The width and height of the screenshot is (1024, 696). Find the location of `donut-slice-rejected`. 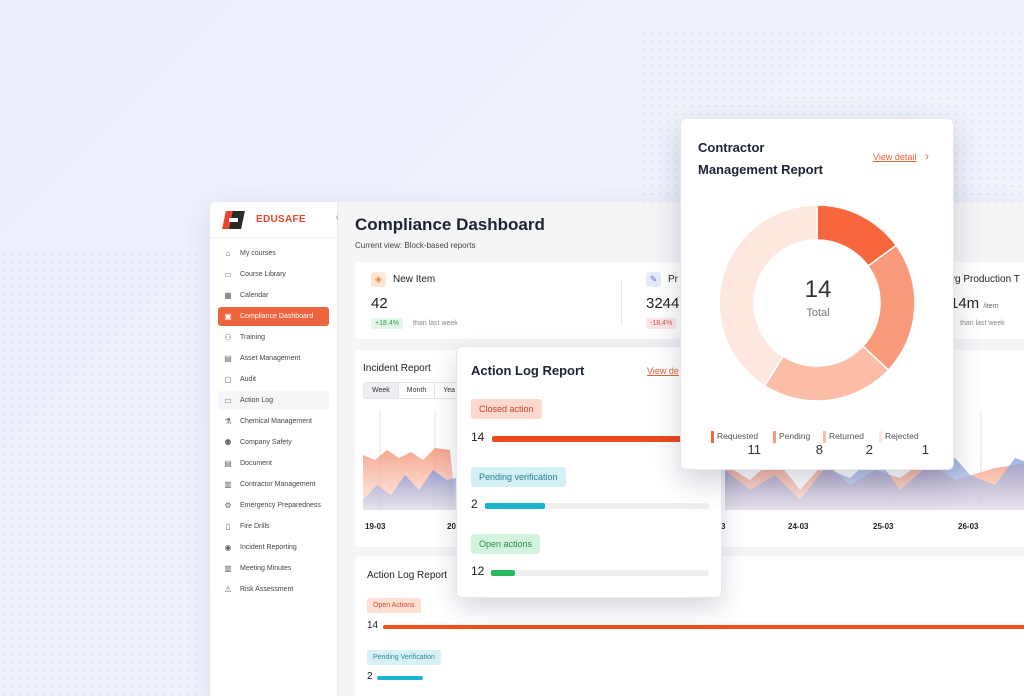

donut-slice-rejected is located at coordinates (768, 295).